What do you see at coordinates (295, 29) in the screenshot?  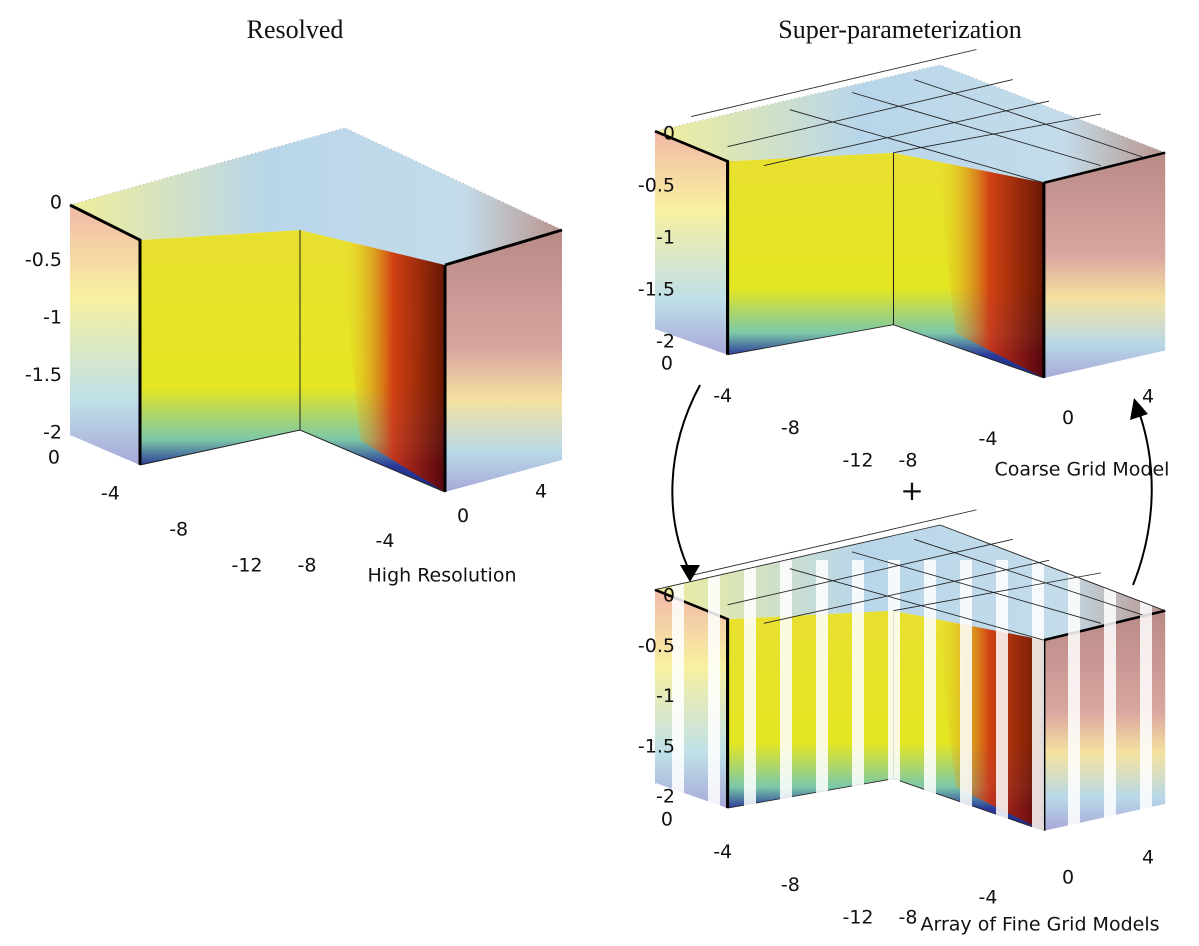 I see `panel-title: Resolved` at bounding box center [295, 29].